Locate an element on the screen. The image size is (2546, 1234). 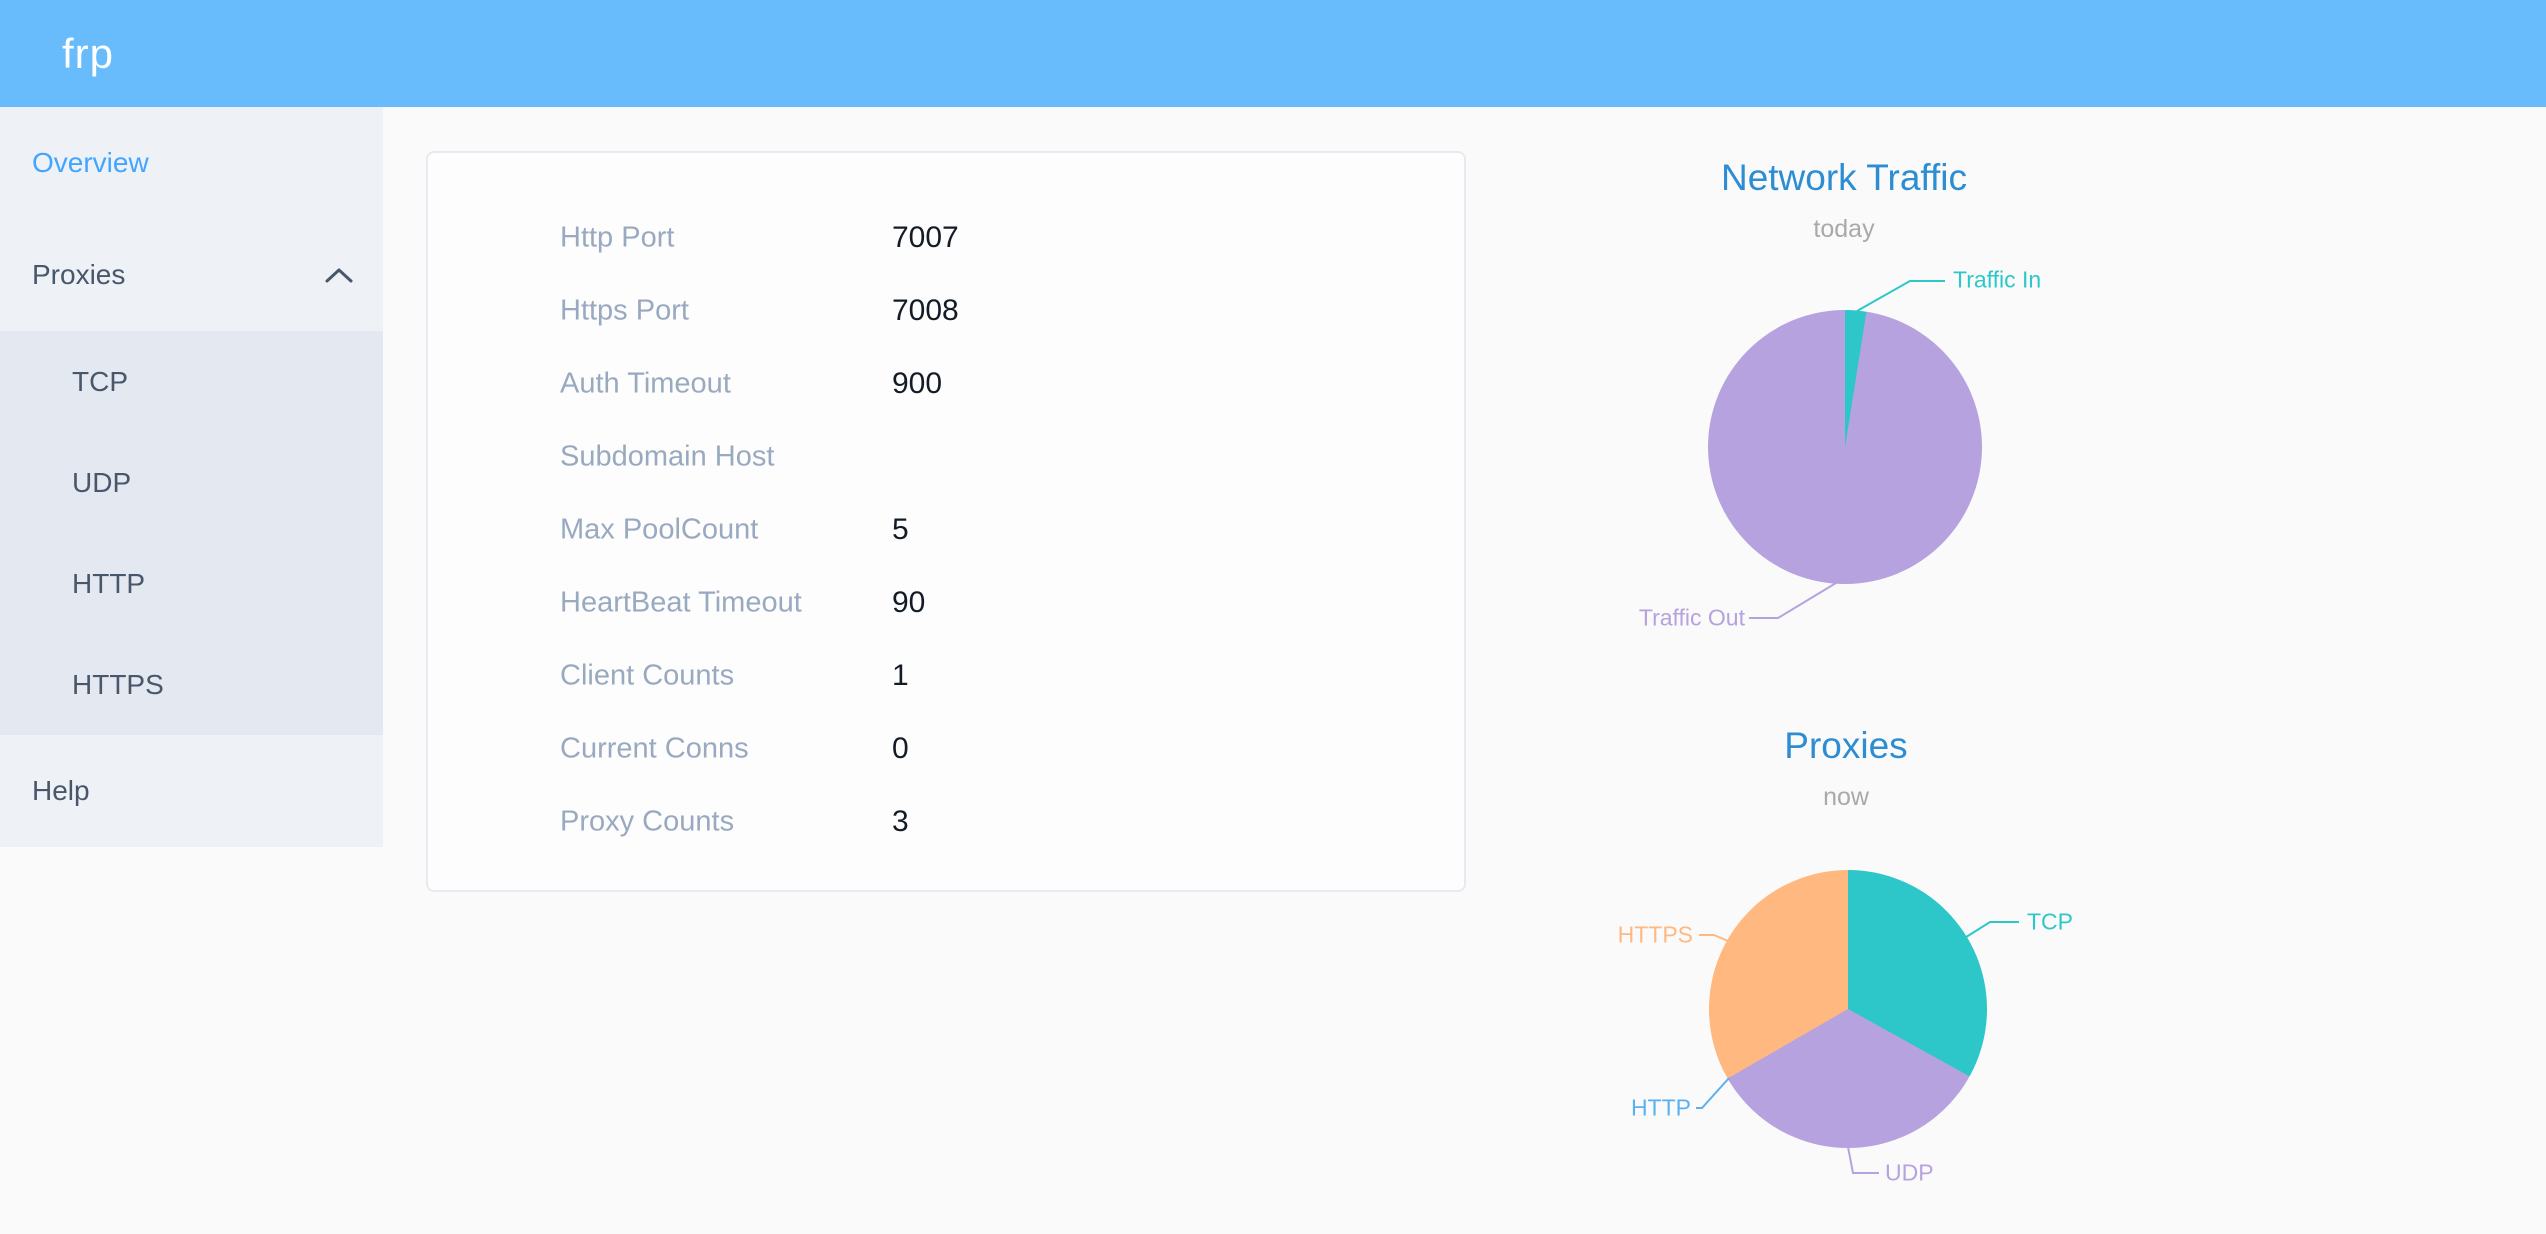
proxies-chart-title: Proxies is located at coordinates (1846, 745).